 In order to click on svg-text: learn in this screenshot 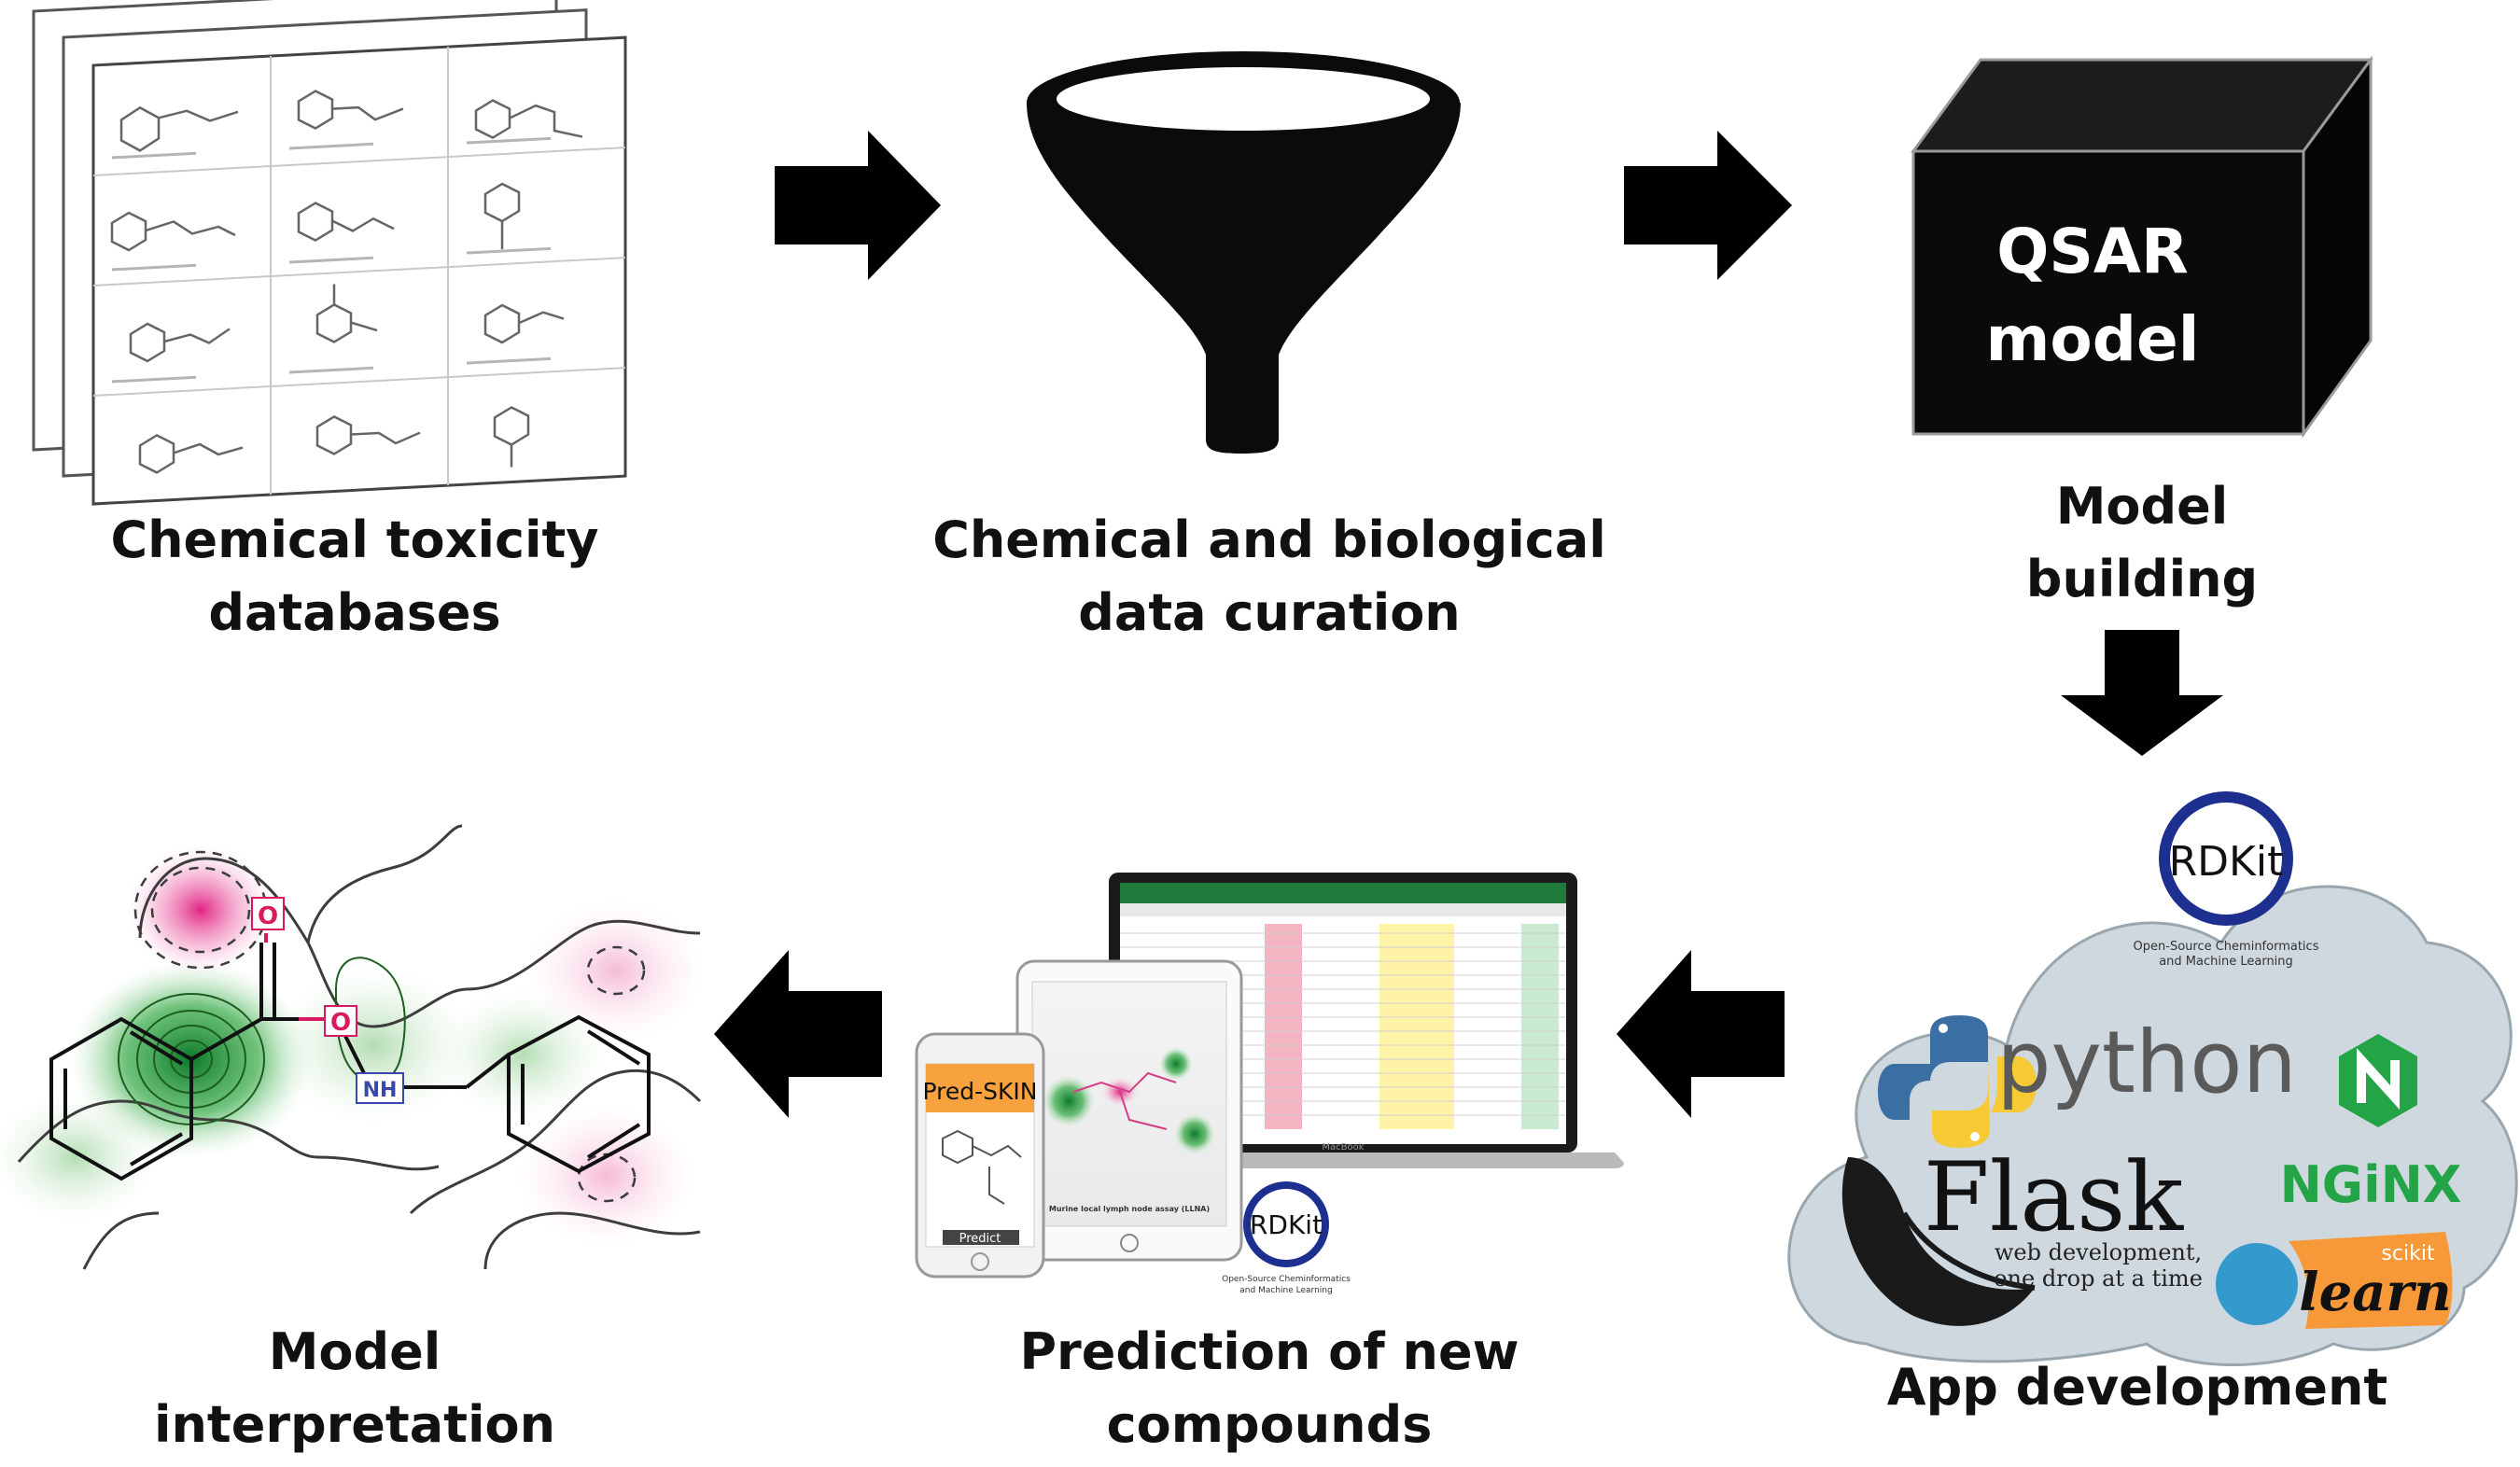, I will do `click(2375, 1292)`.